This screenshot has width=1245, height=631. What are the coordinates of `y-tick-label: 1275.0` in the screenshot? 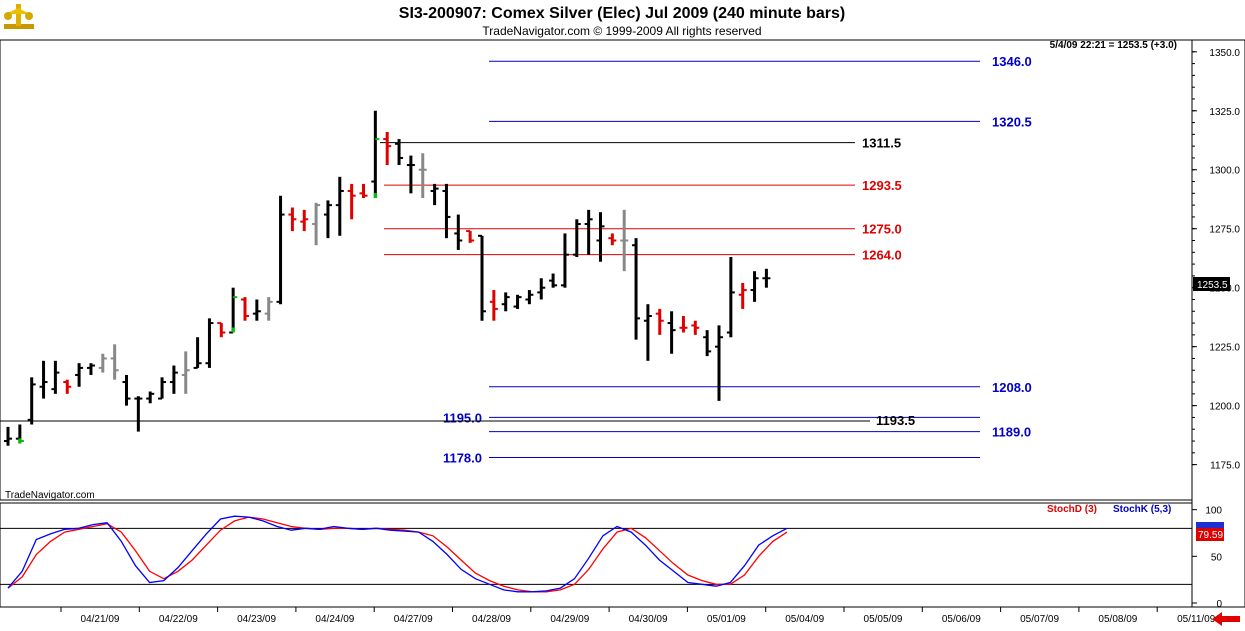 It's located at (1224, 230).